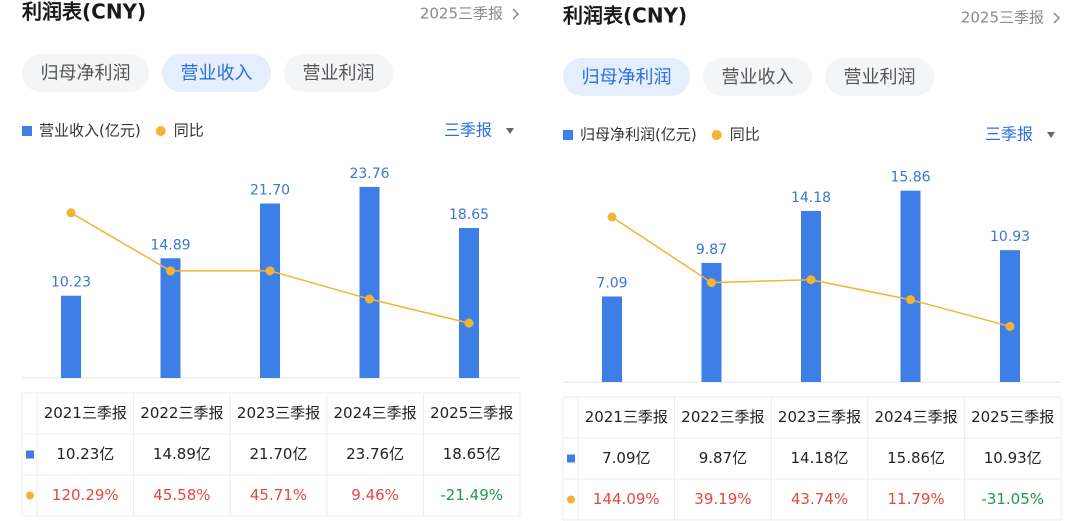  I want to click on table-value: 14.18亿, so click(820, 458).